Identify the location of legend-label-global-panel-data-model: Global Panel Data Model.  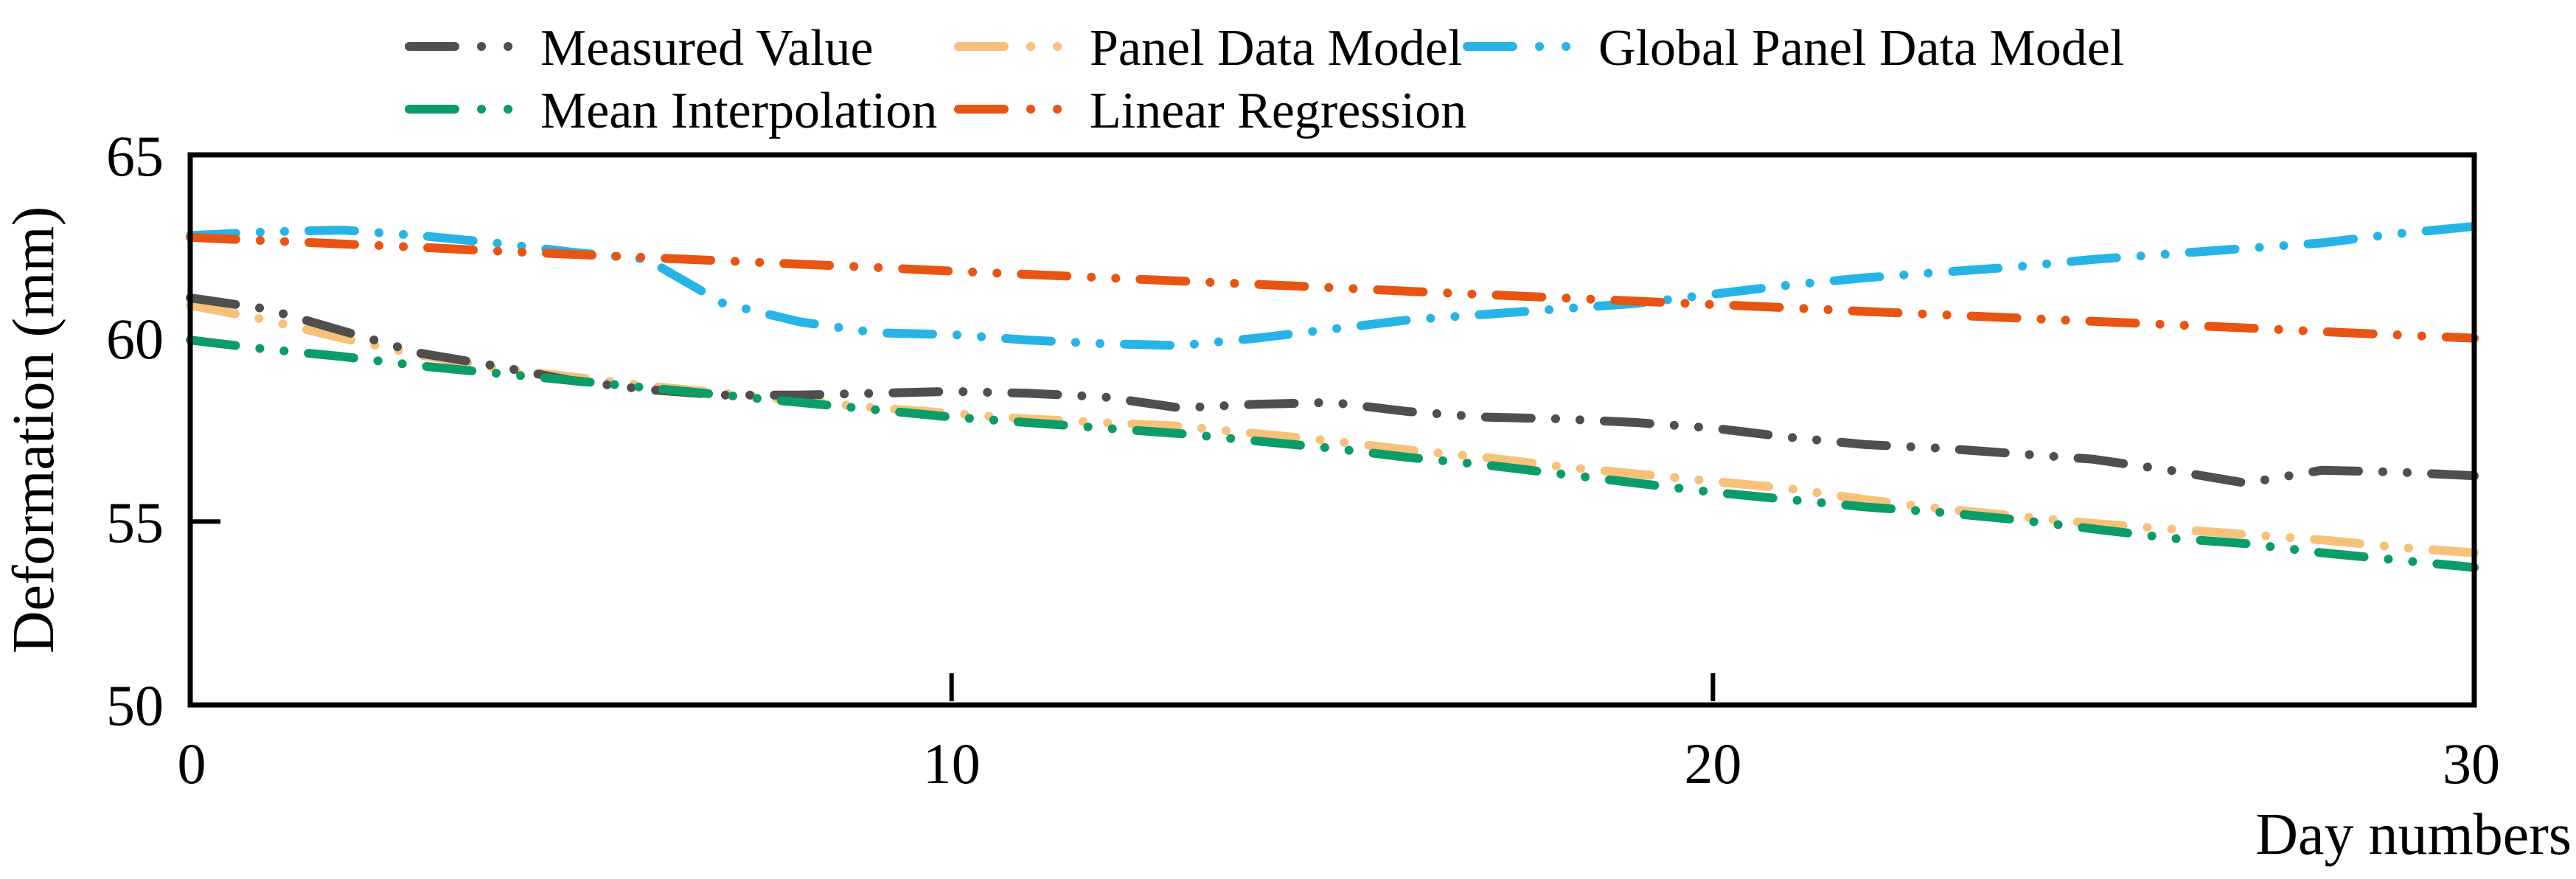
(1861, 48).